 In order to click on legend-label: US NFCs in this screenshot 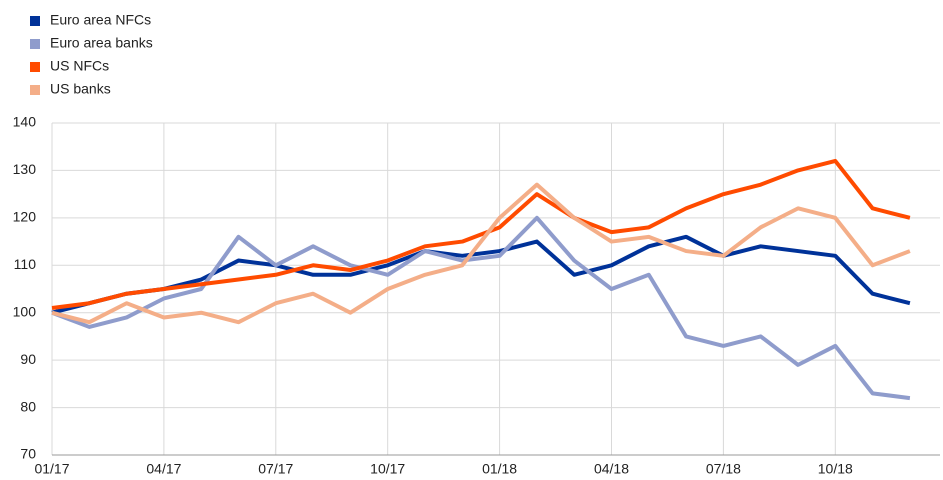, I will do `click(79, 66)`.